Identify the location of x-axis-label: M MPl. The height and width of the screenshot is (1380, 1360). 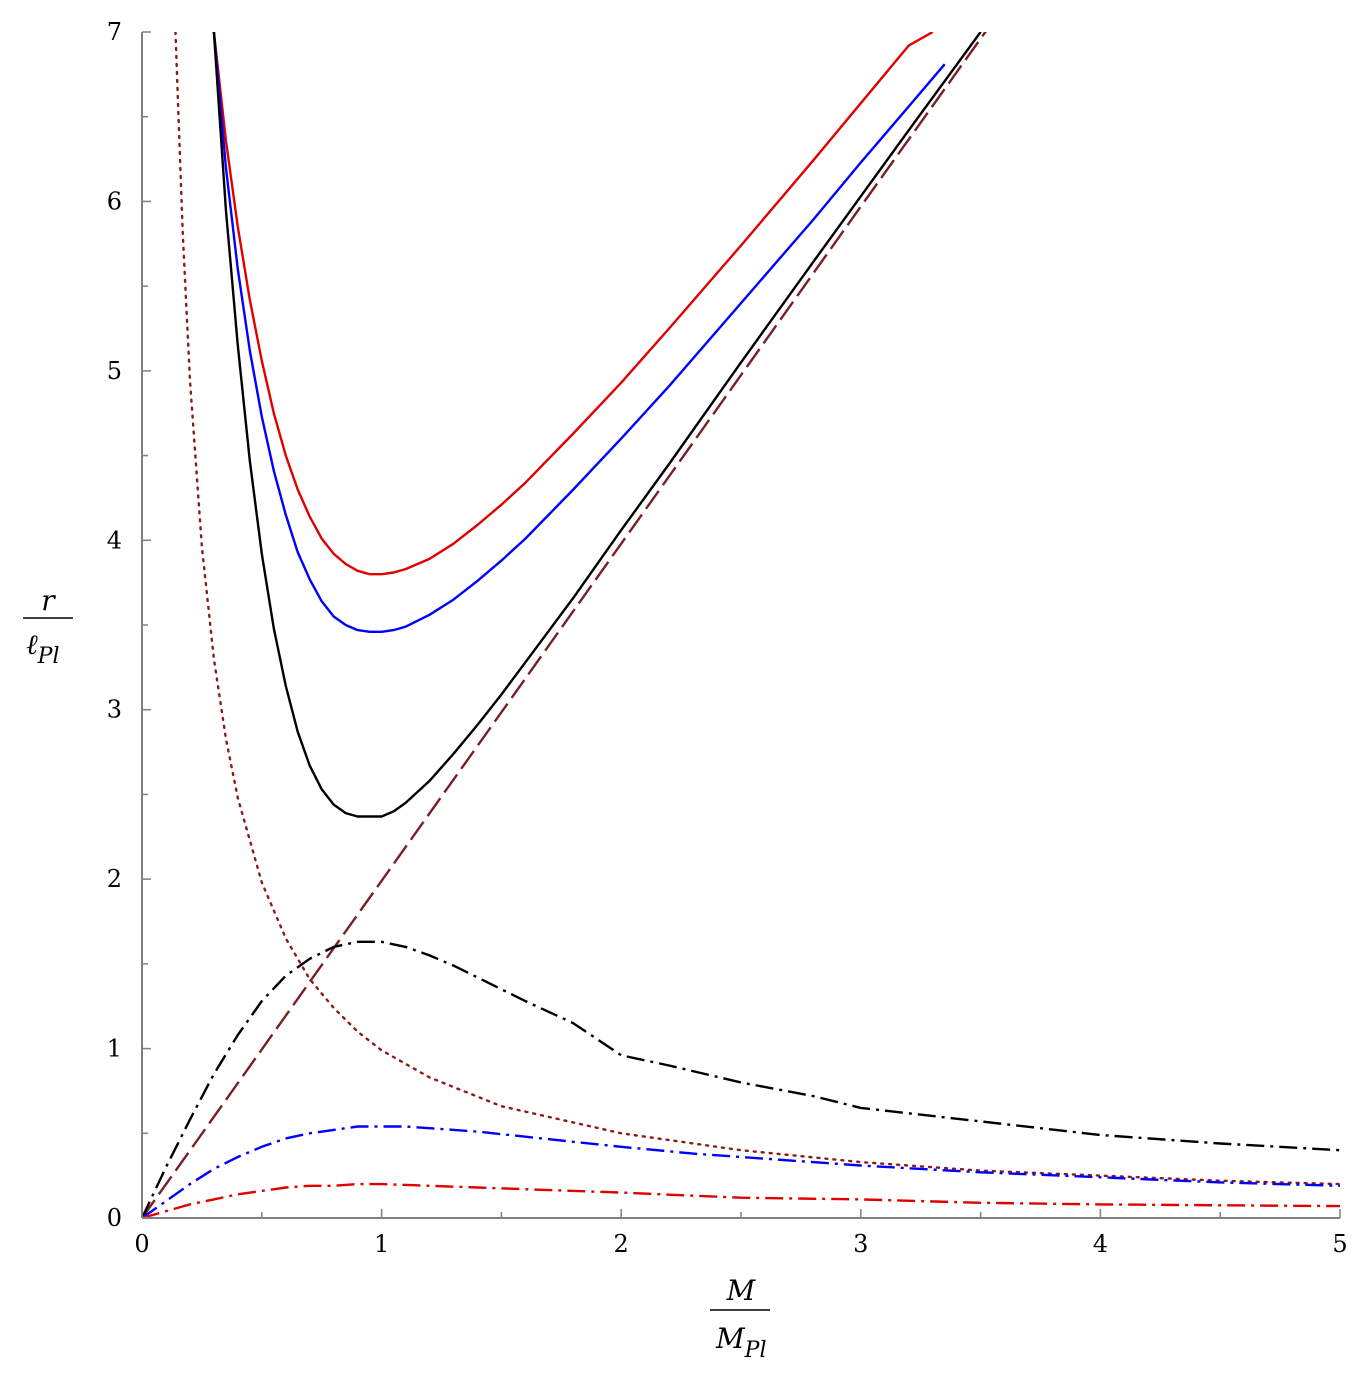
(740, 1318).